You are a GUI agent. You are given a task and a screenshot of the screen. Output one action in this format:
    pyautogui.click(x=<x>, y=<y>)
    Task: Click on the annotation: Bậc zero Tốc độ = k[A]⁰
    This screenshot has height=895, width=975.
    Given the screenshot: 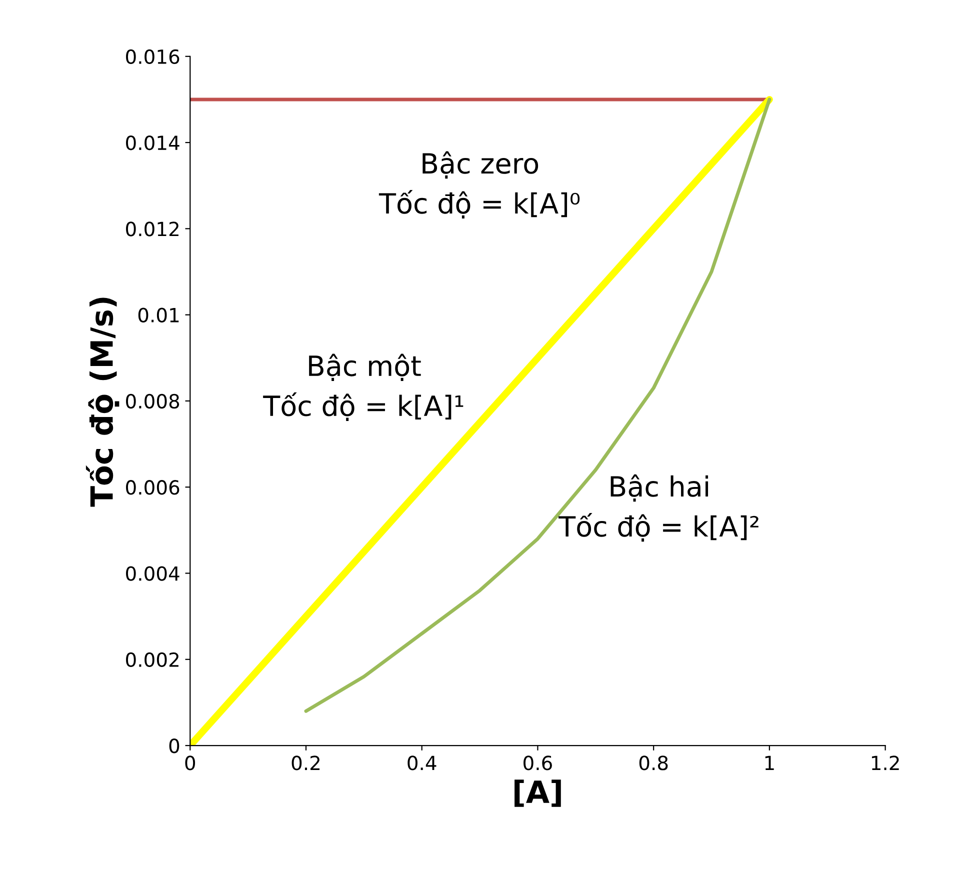 What is the action you would take?
    pyautogui.click(x=479, y=185)
    